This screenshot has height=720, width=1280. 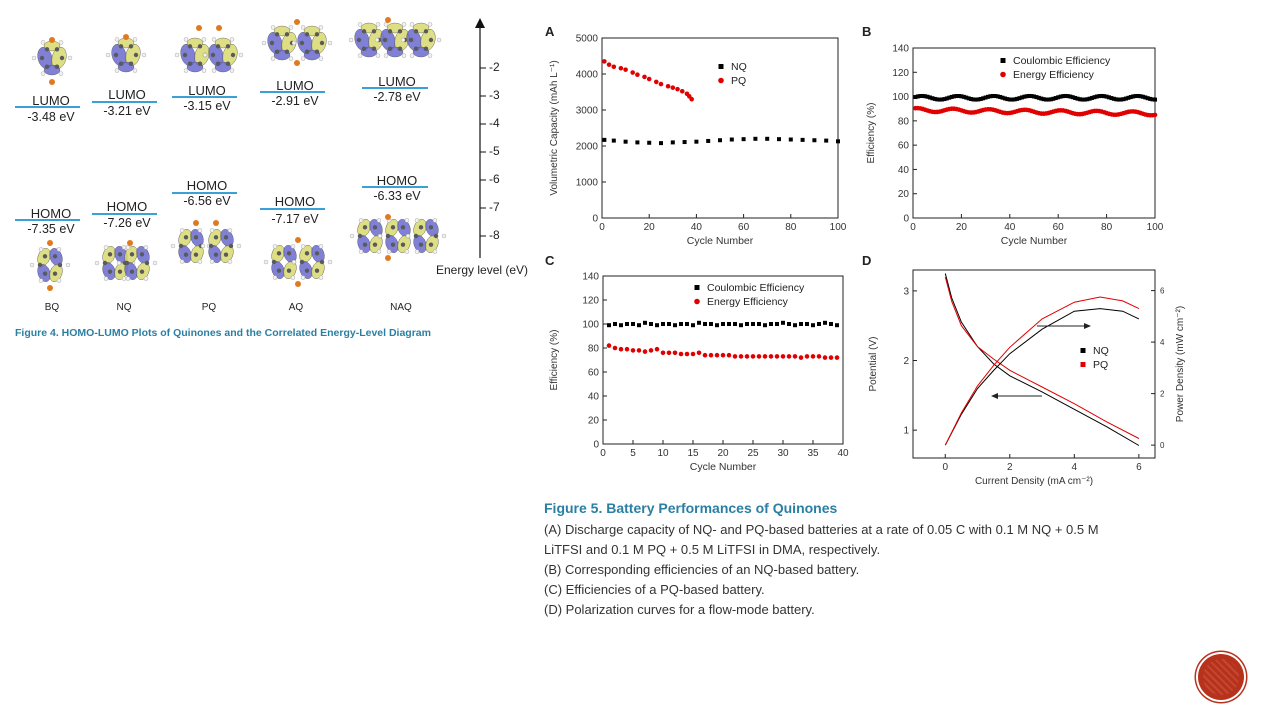 What do you see at coordinates (494, 95) in the screenshot?
I see `energy-tick: -3` at bounding box center [494, 95].